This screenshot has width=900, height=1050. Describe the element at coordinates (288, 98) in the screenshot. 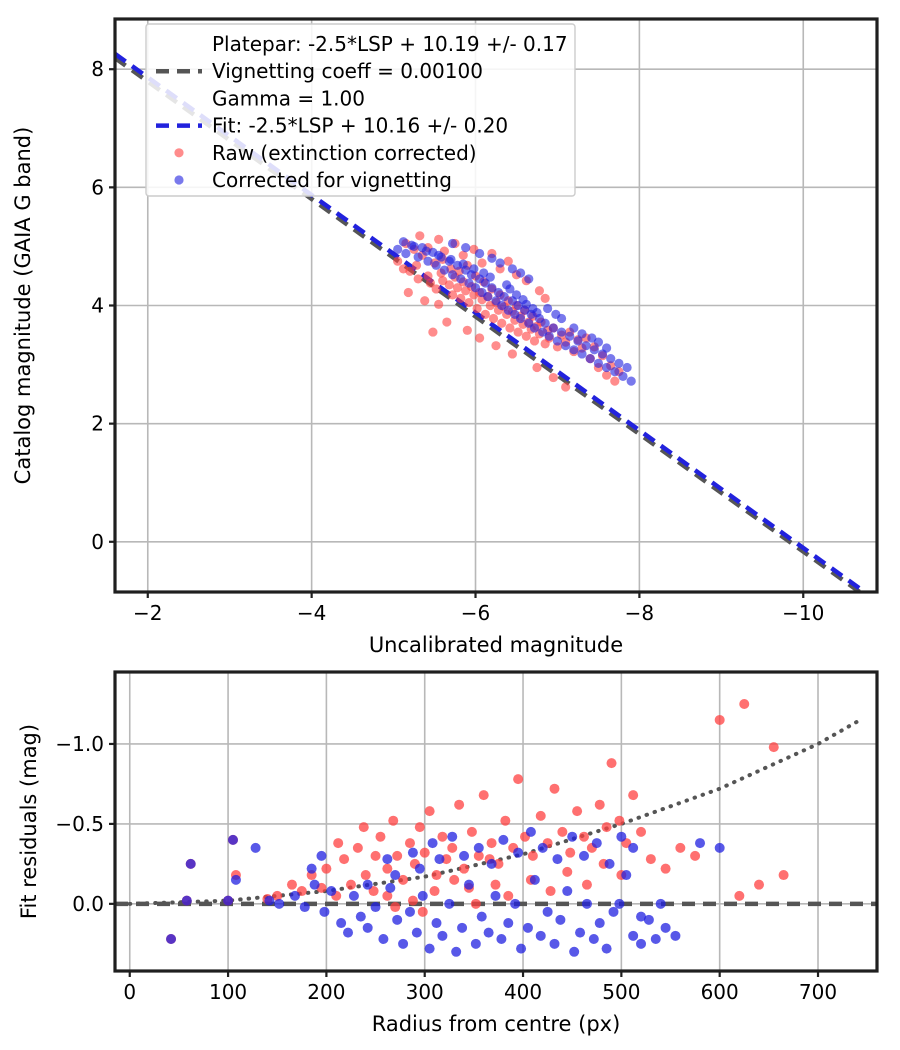

I see `legend-label-gamma-1-00: Gamma = 1.00` at that location.